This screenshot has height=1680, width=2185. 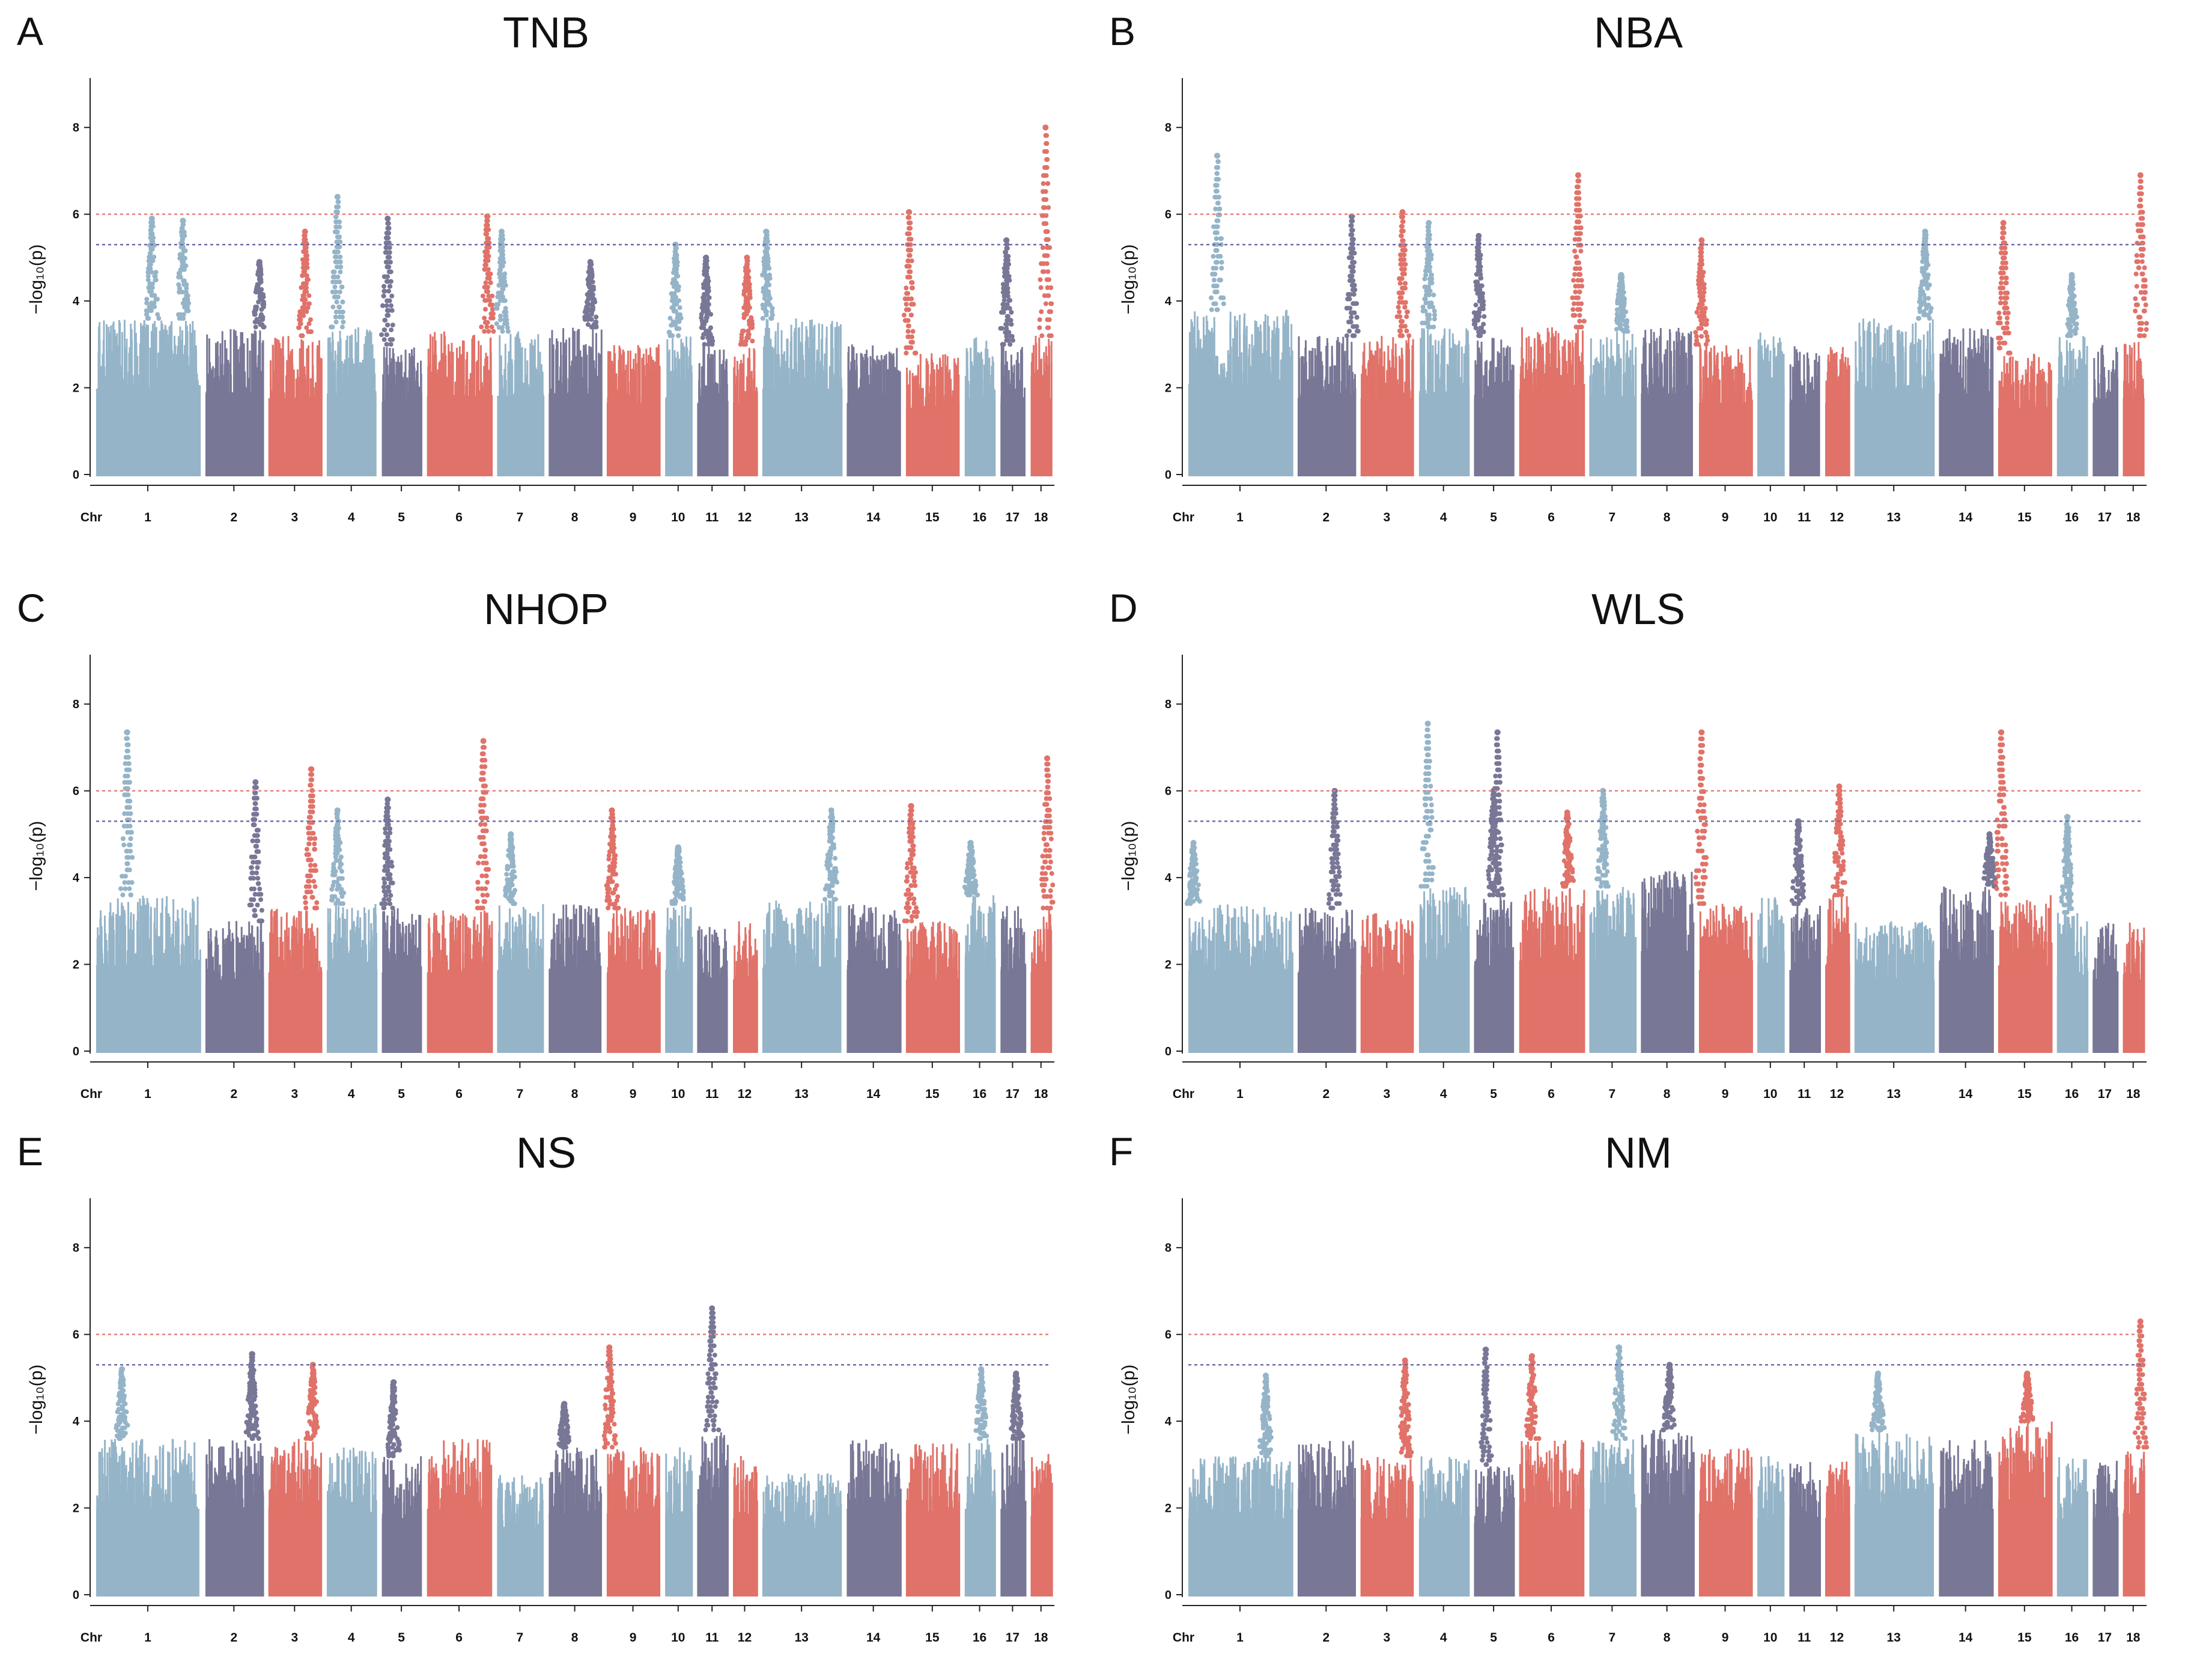 I want to click on peak-chr15, so click(x=2027, y=1397).